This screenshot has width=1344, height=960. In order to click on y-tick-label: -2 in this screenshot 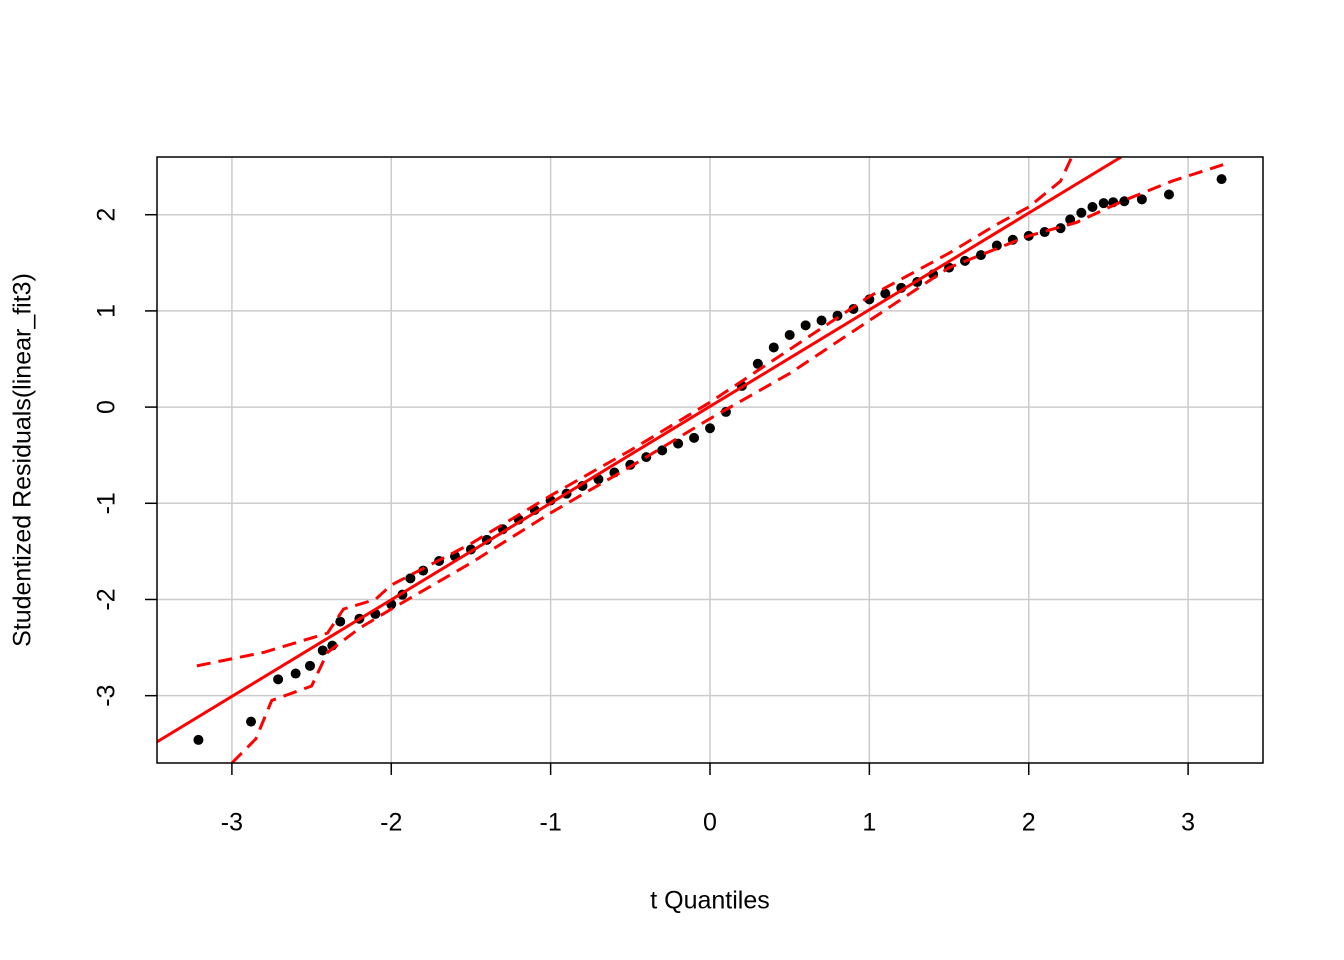, I will do `click(107, 599)`.